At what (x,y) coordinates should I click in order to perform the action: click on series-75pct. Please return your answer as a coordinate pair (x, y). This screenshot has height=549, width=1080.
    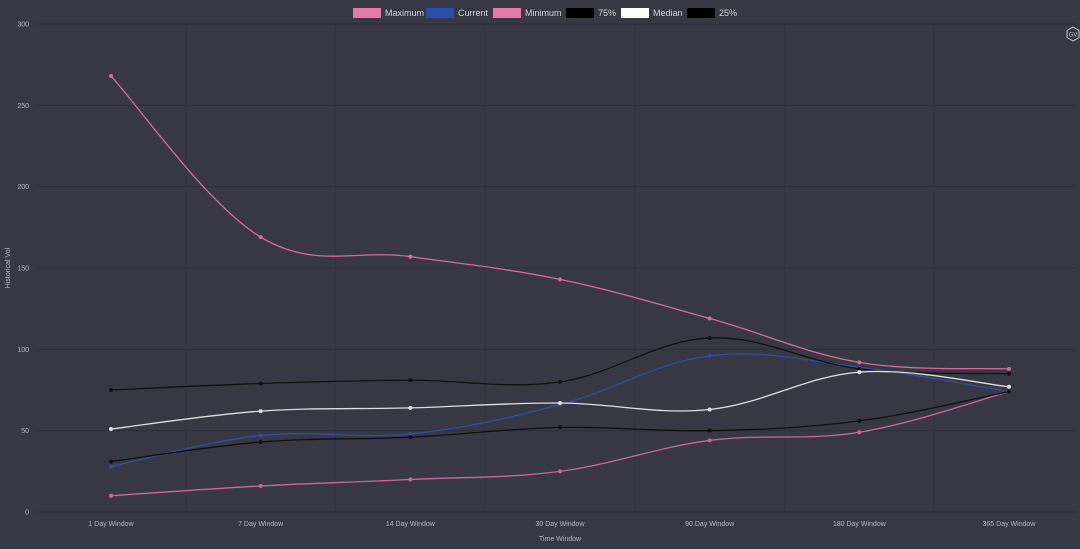
    Looking at the image, I should click on (560, 363).